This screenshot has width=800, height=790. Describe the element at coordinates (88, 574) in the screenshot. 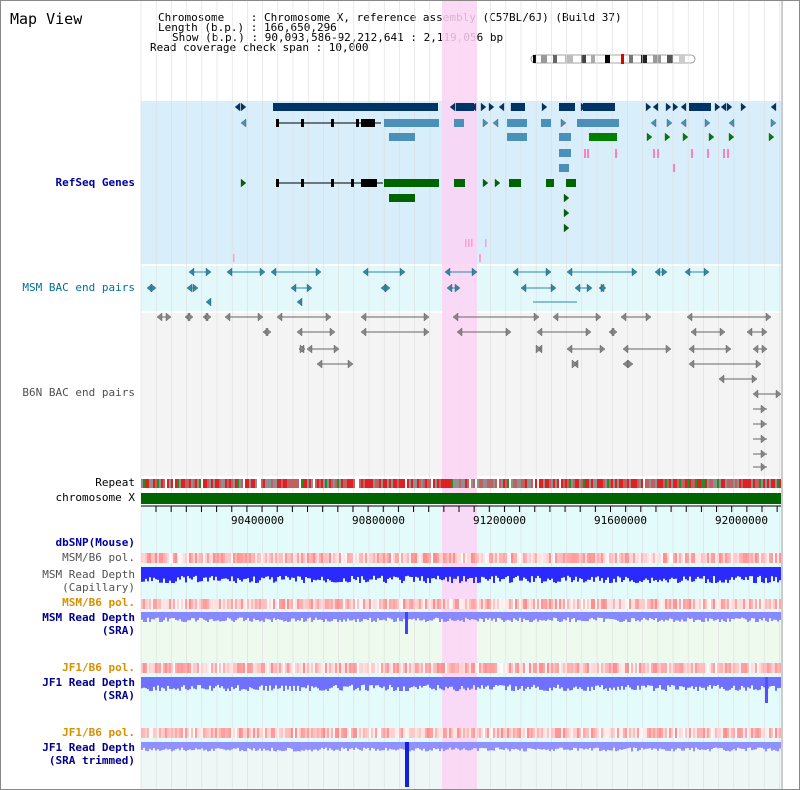

I see `track-label-msm-capillary-1: MSM Read Depth` at that location.